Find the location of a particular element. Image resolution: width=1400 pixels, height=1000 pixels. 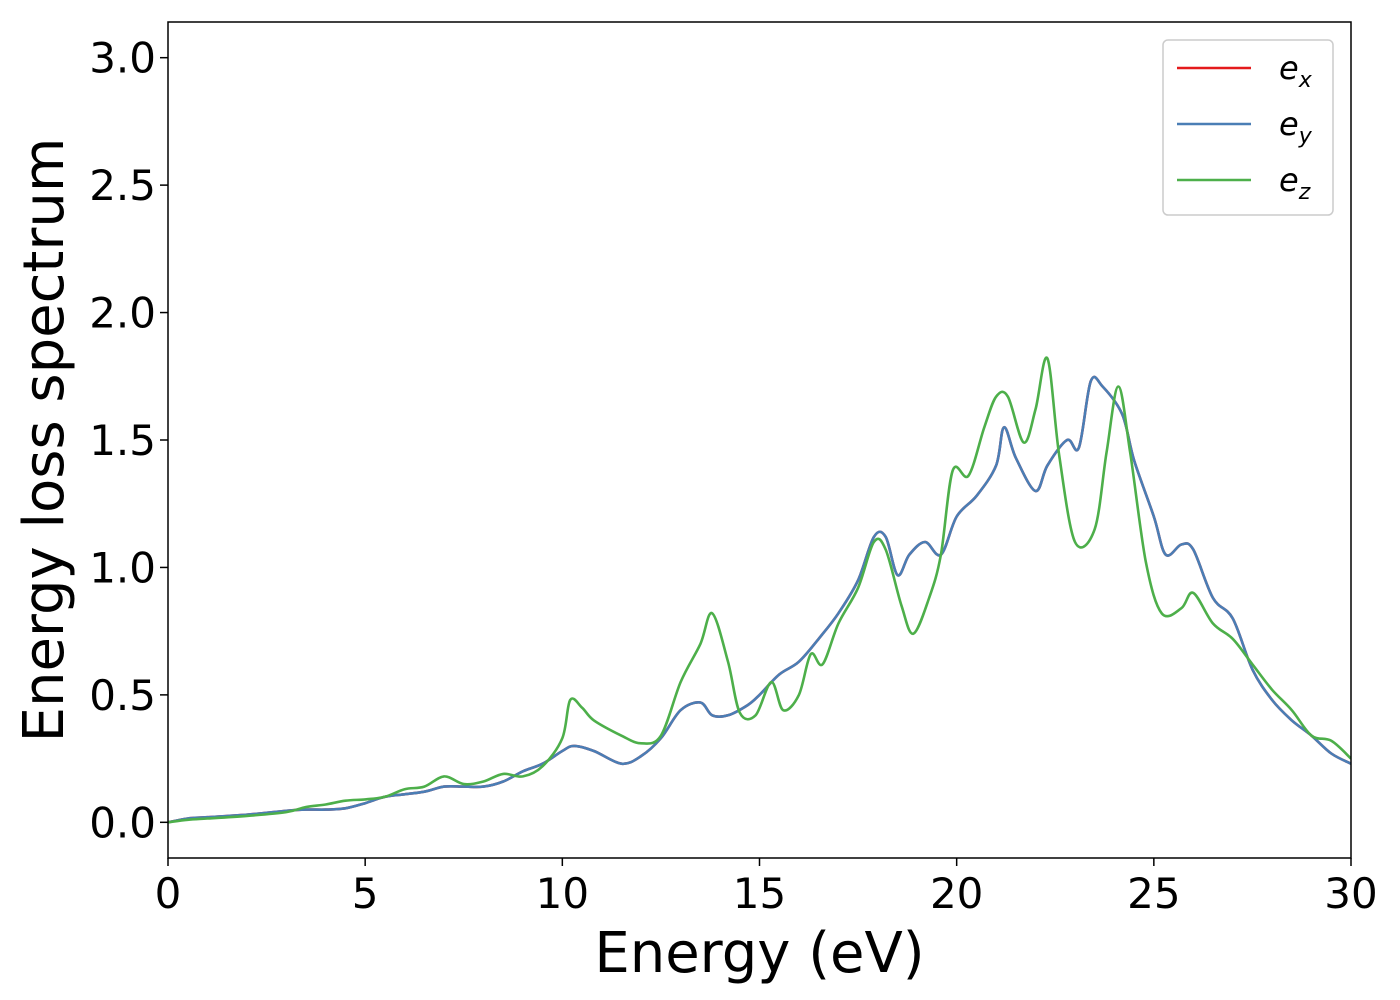

legend-label-x: ex is located at coordinates (1296, 71).